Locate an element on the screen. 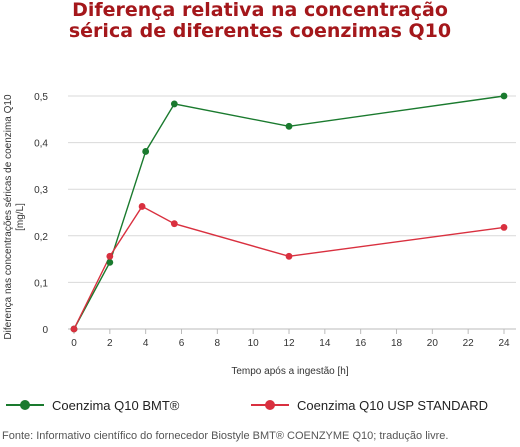  legend-label-bmt: Coenzima Q10 BMT® is located at coordinates (116, 405).